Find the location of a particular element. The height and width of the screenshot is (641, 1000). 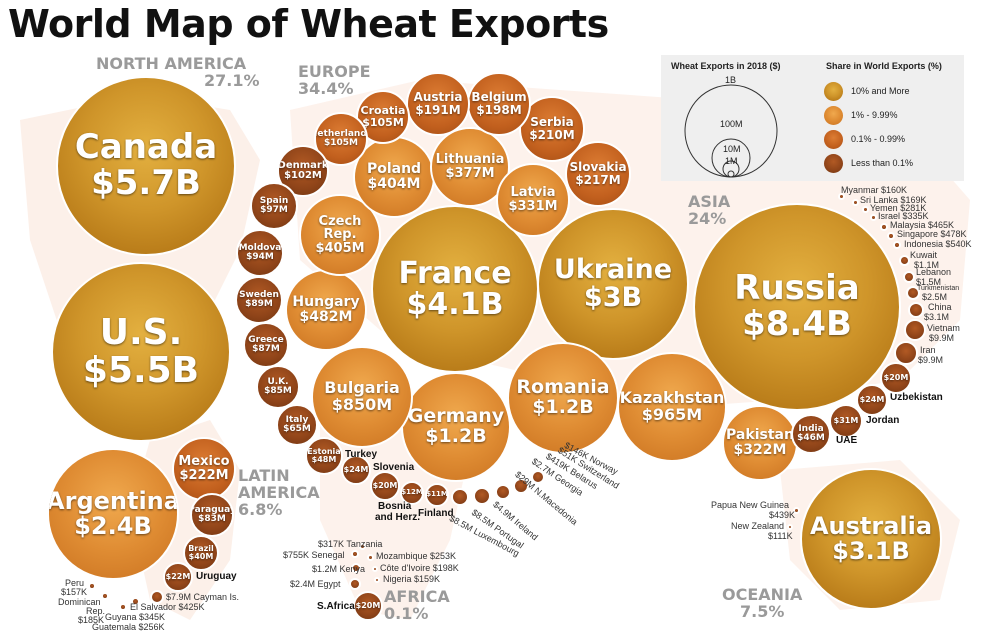

bubble-romania: Romania $1.2B is located at coordinates (563, 398).